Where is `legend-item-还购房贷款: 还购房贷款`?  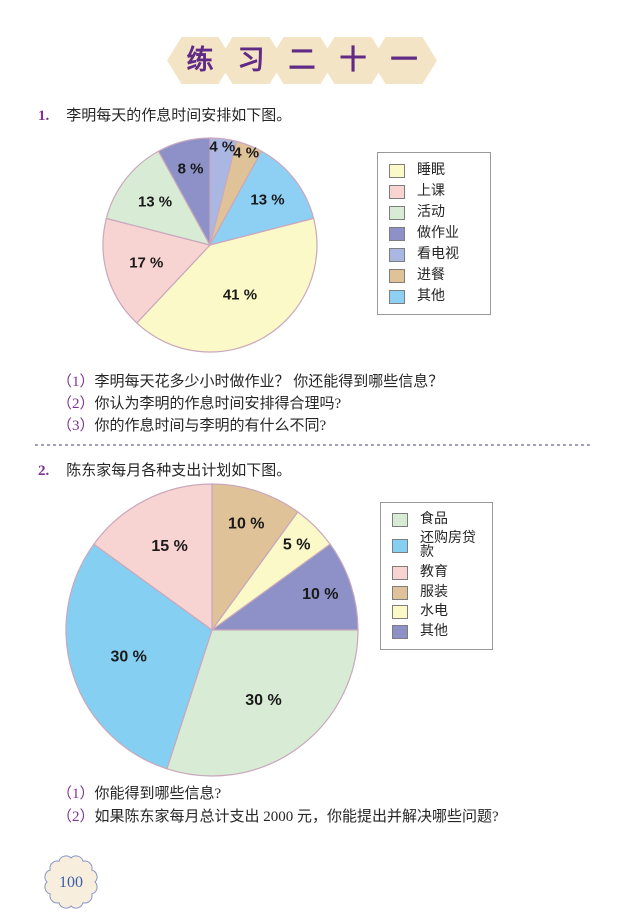
legend-item-还购房贷款: 还购房贷款 is located at coordinates (439, 546).